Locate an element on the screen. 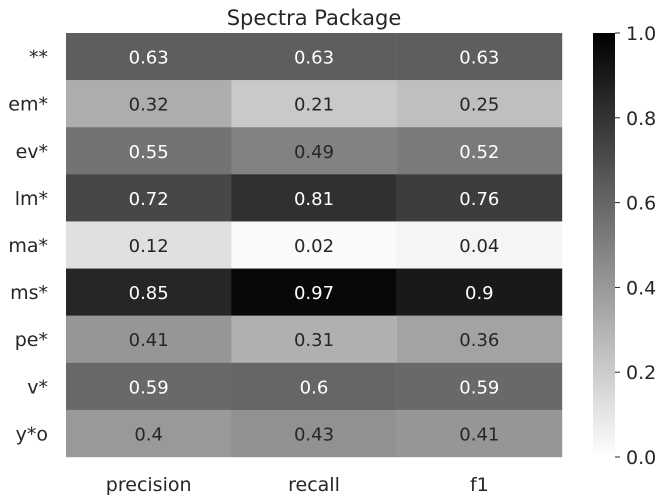  cell-value-label: 0.04 is located at coordinates (479, 246).